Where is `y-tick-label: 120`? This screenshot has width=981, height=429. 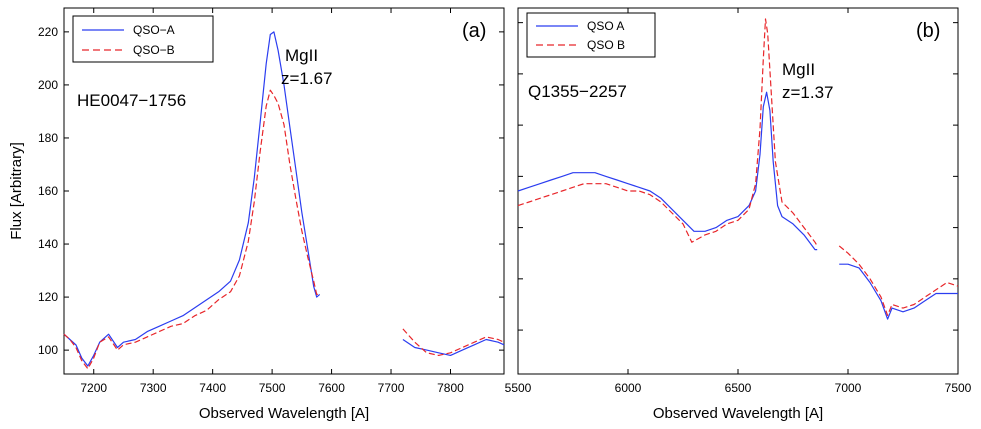 y-tick-label: 120 is located at coordinates (48, 297).